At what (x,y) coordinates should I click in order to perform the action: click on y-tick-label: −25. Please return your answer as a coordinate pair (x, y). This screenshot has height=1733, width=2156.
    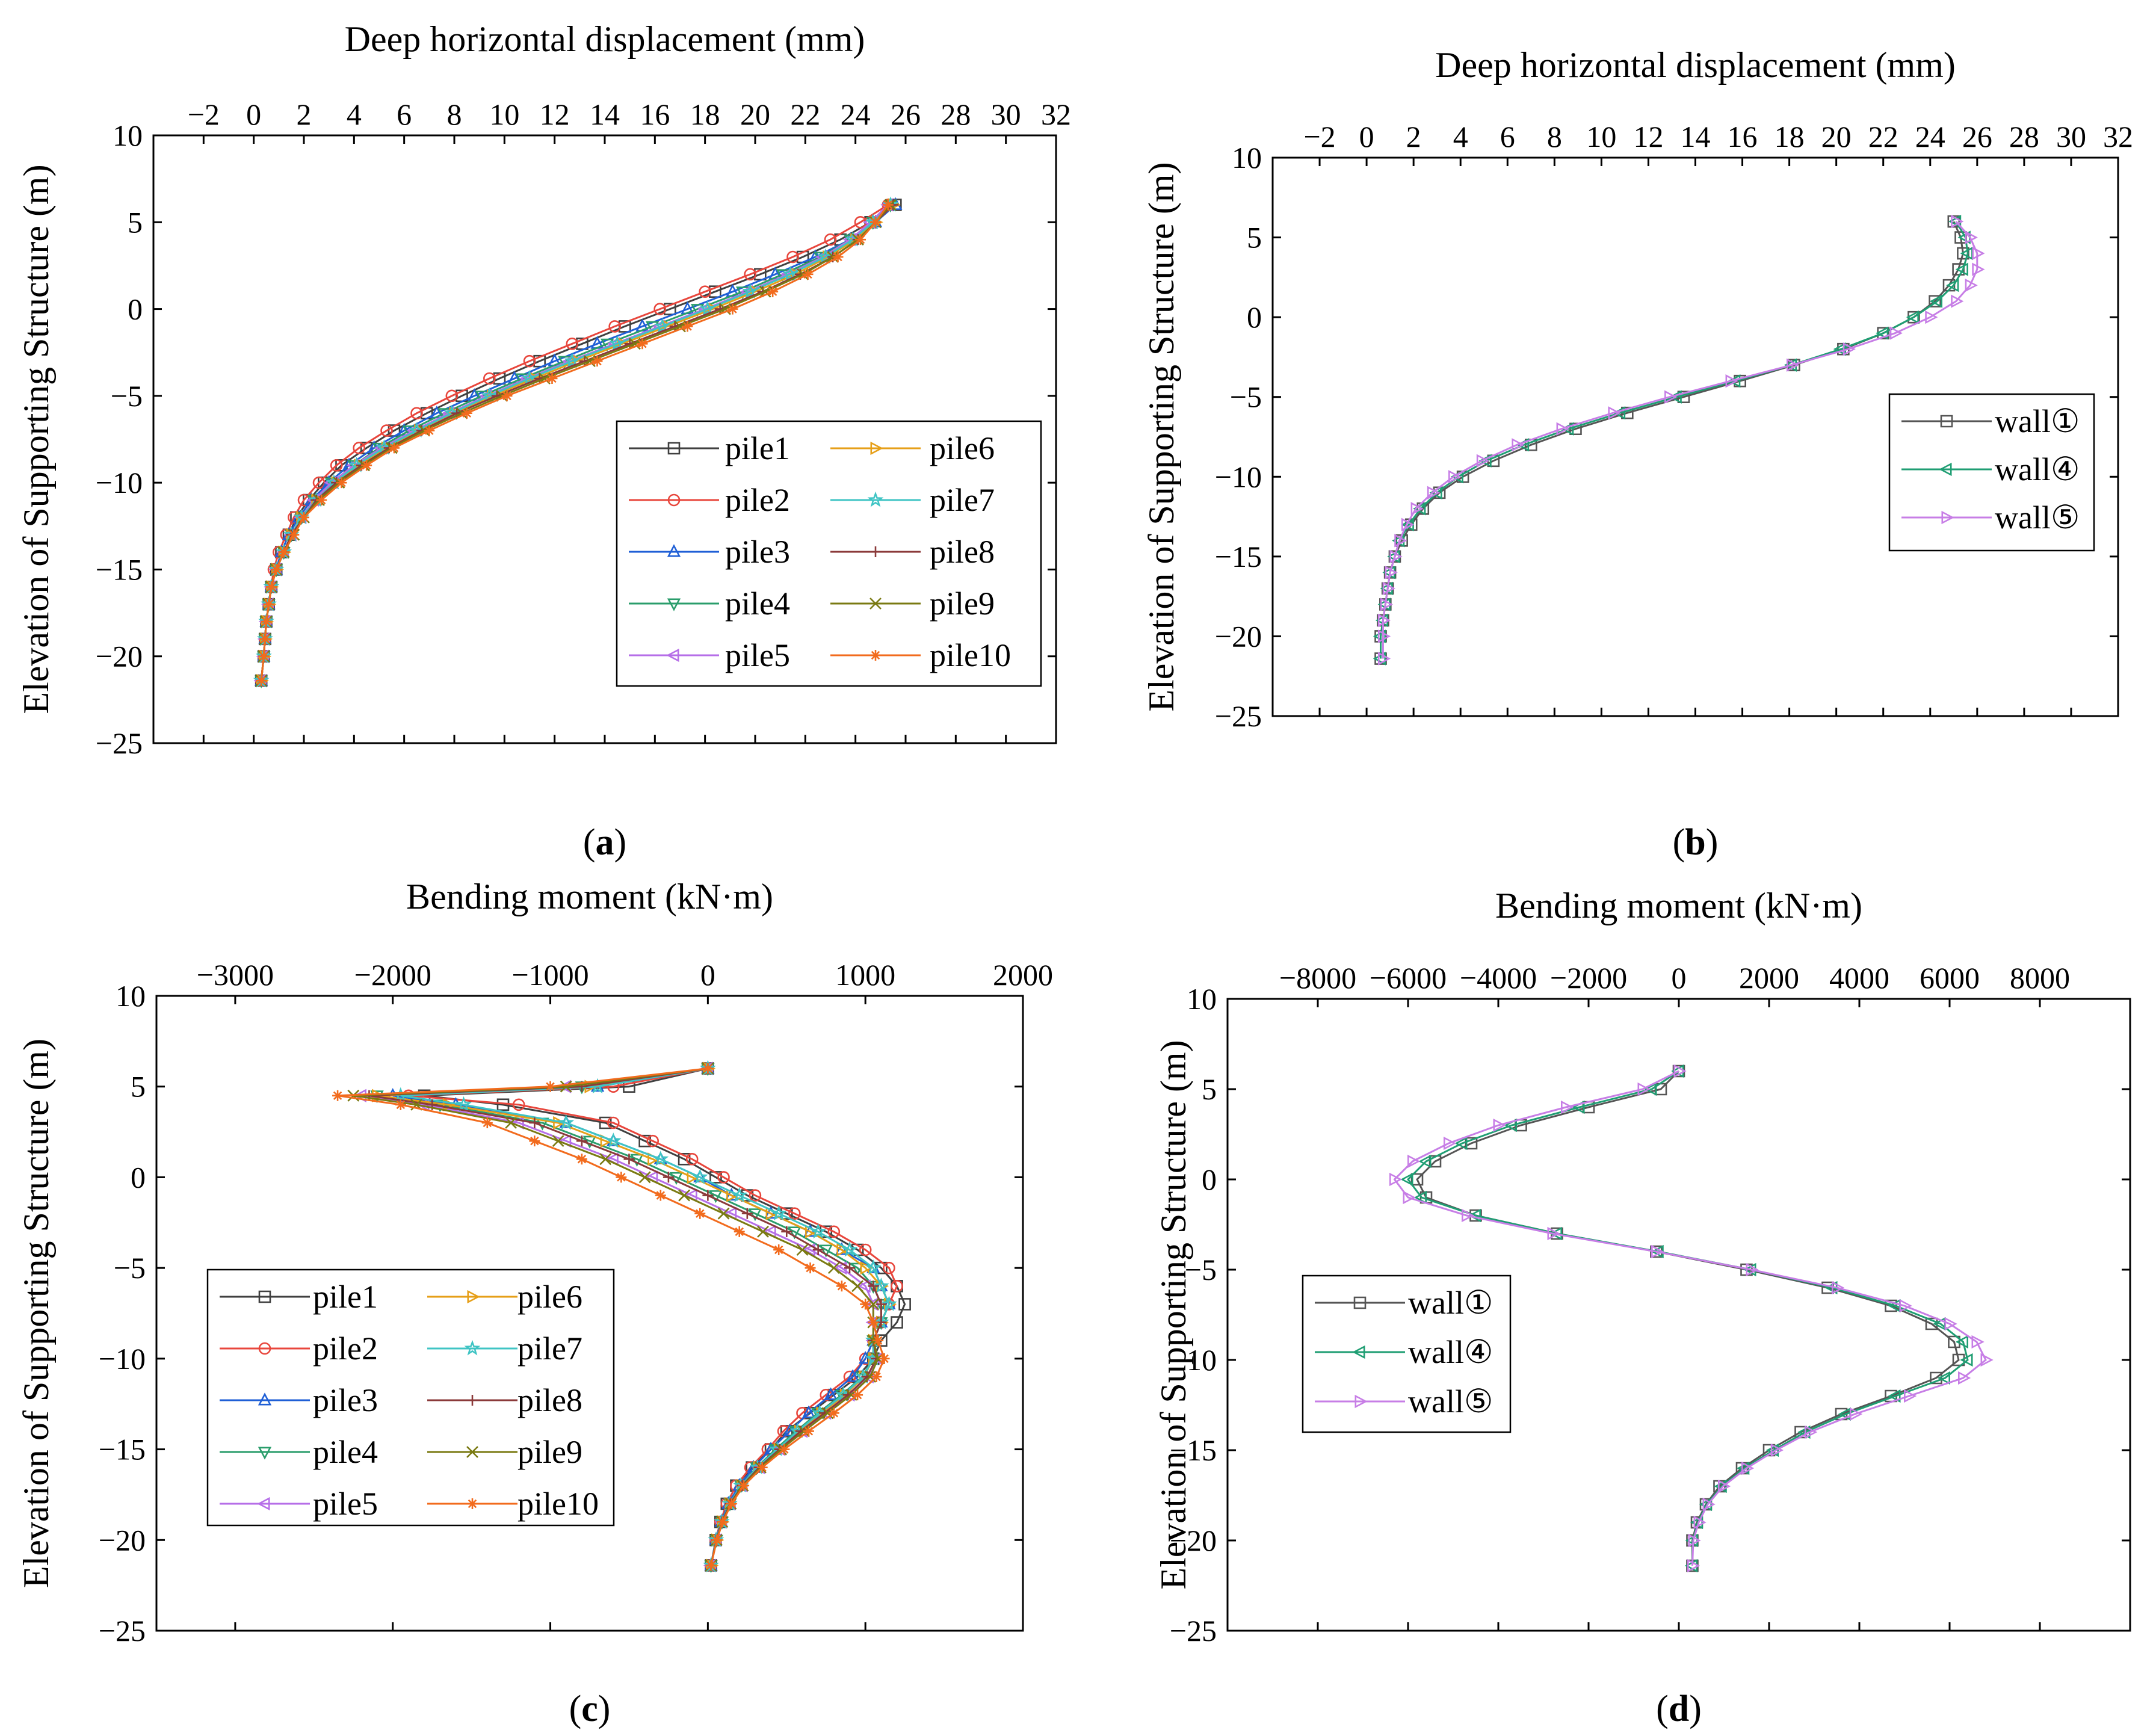
    Looking at the image, I should click on (1238, 716).